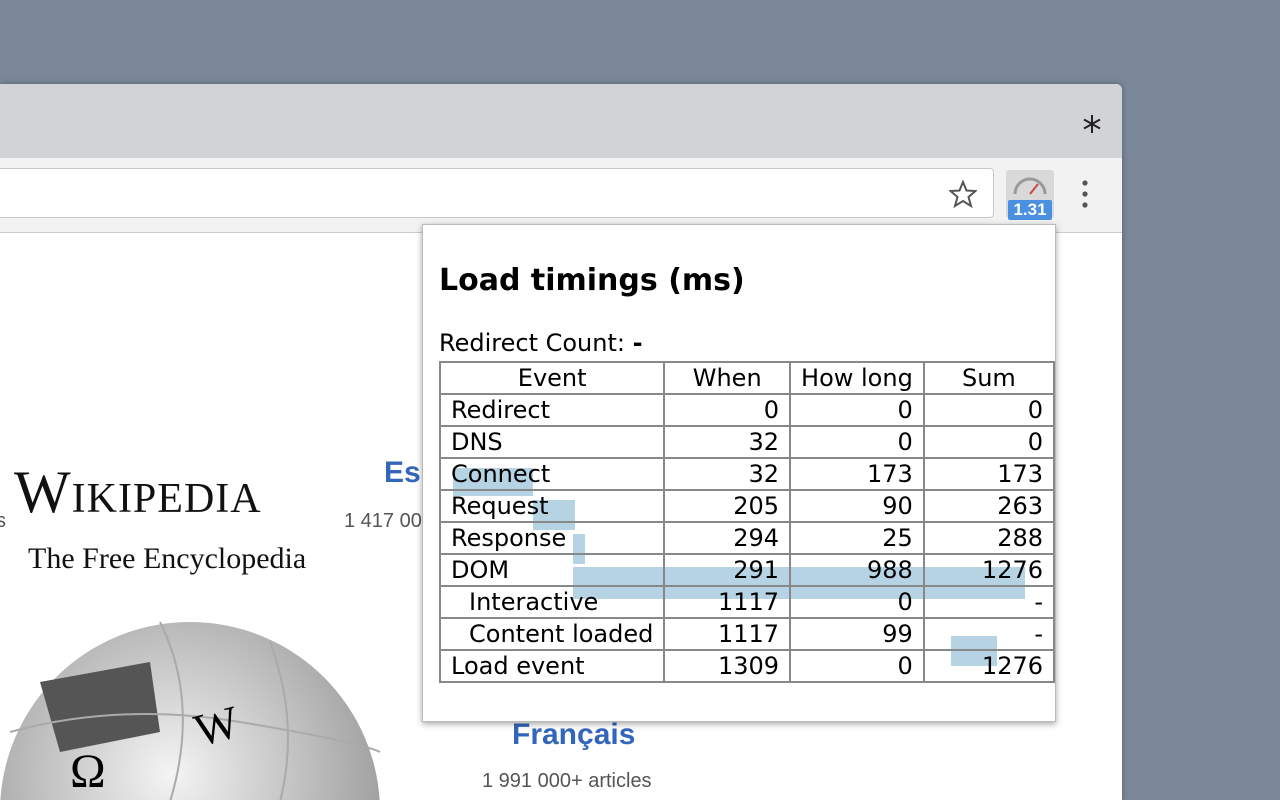 The image size is (1280, 800). I want to click on event-name: Load event, so click(552, 666).